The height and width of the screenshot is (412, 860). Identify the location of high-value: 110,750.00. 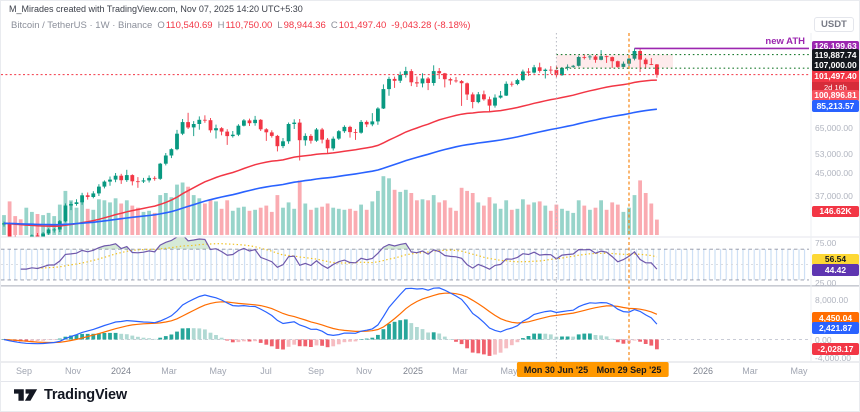
(249, 25).